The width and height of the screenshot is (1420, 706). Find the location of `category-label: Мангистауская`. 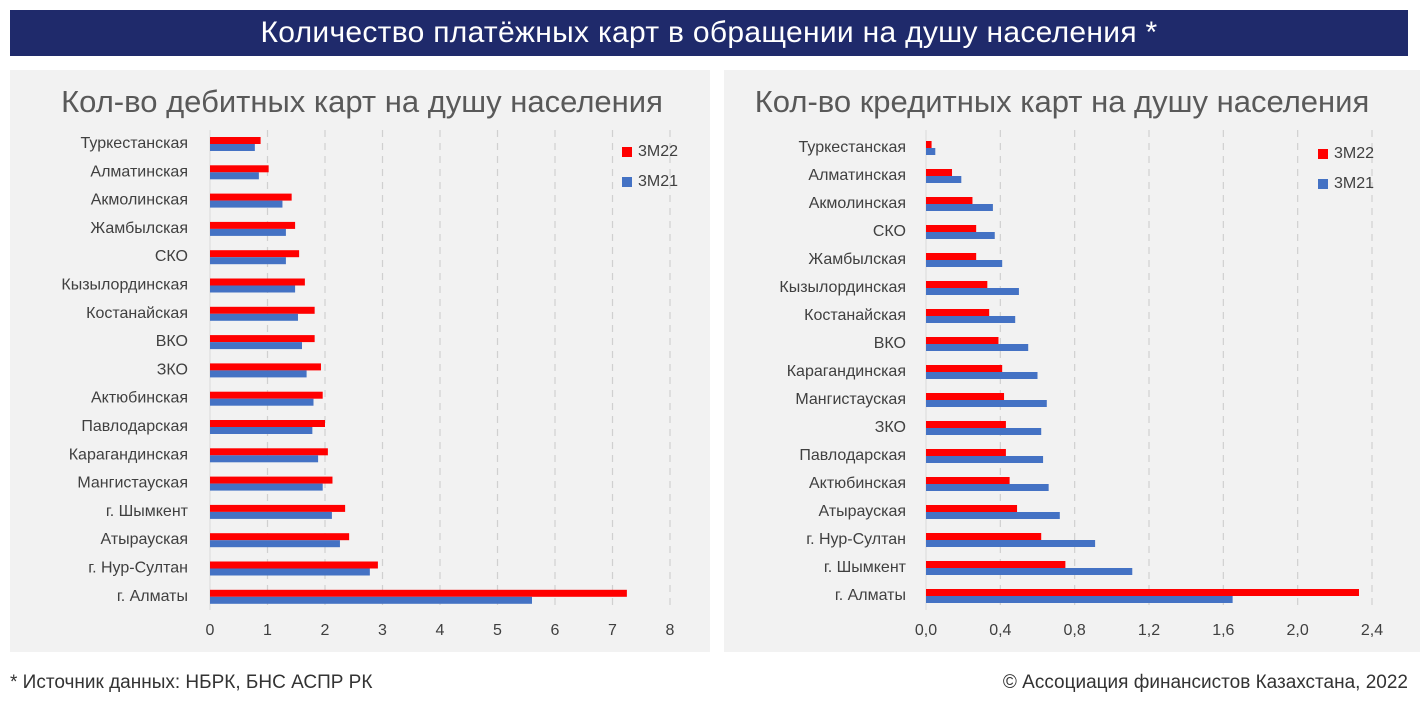

category-label: Мангистауская is located at coordinates (132, 483).